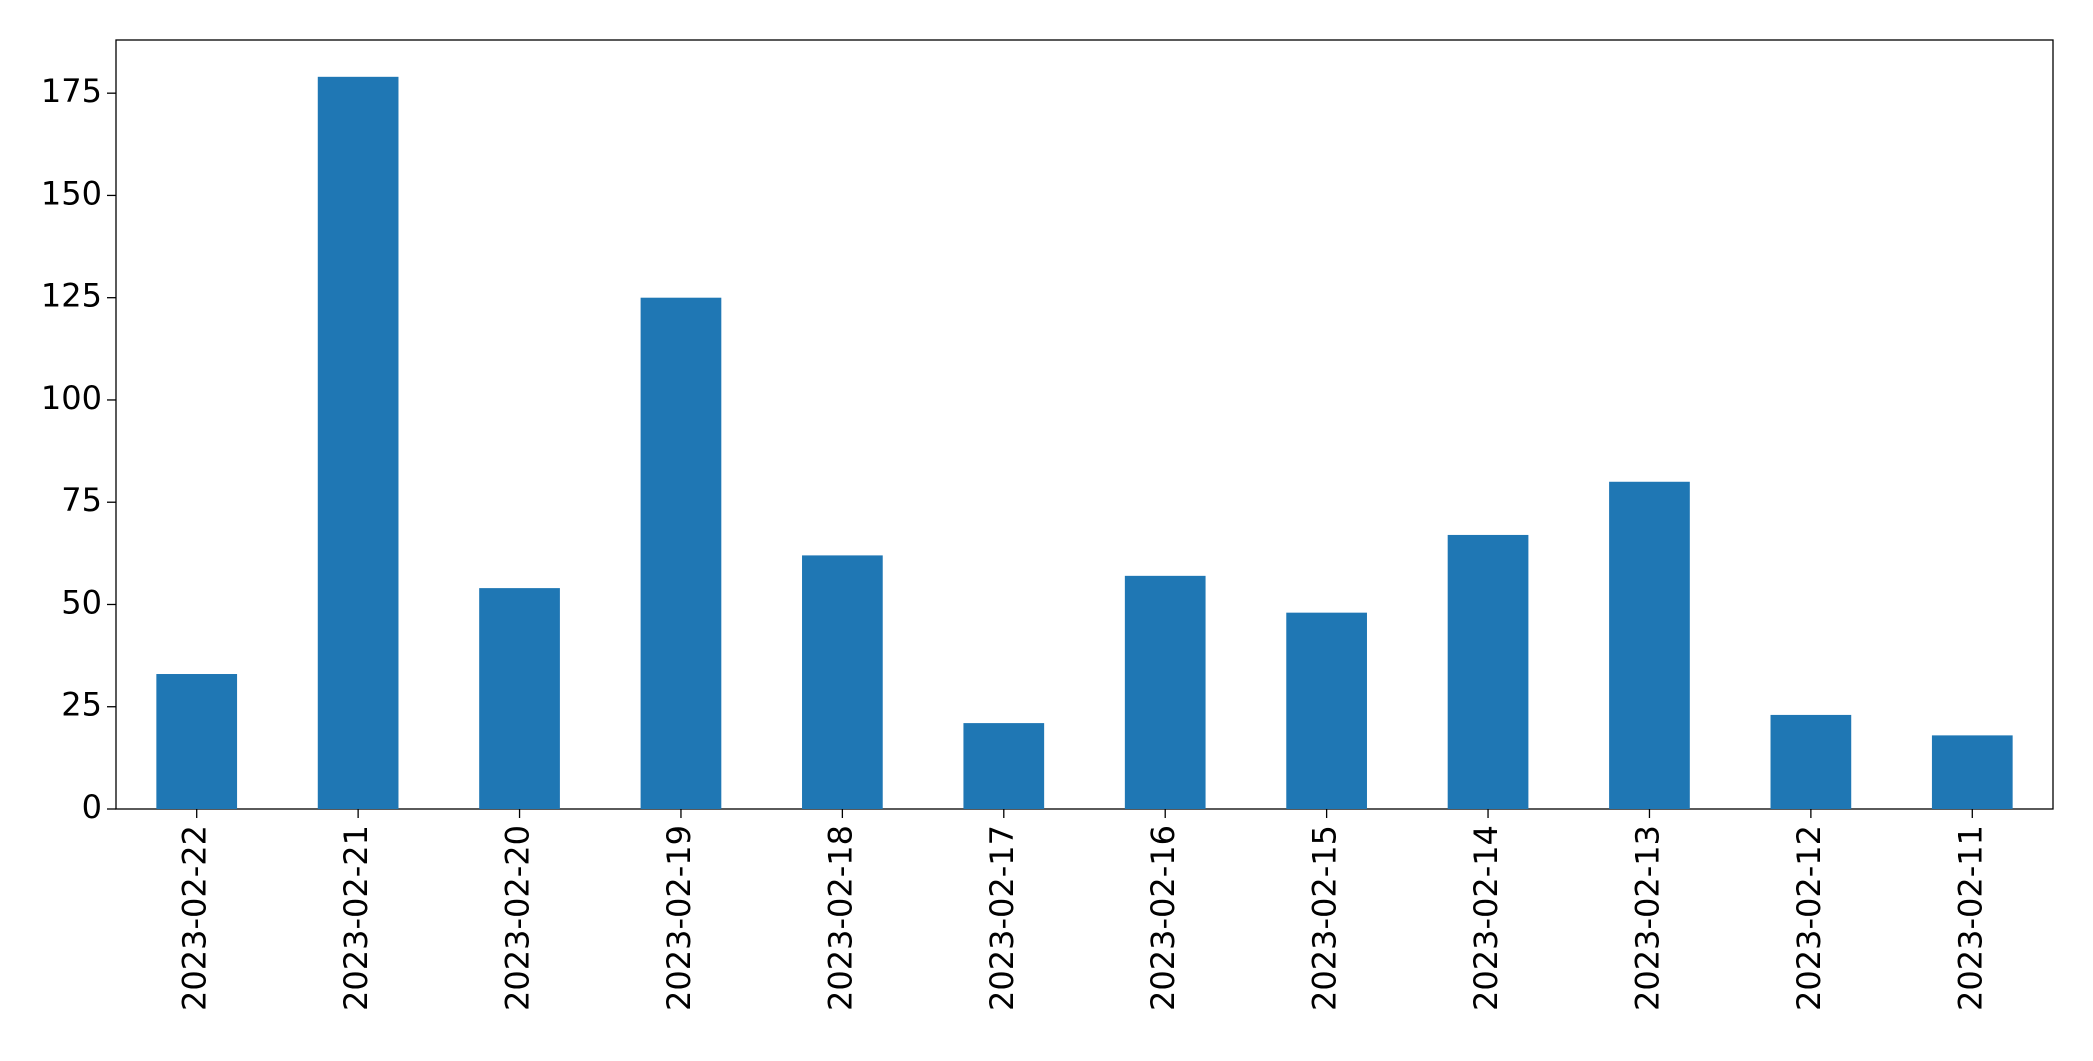  I want to click on x-tick-label: 2023-02-14, so click(1486, 918).